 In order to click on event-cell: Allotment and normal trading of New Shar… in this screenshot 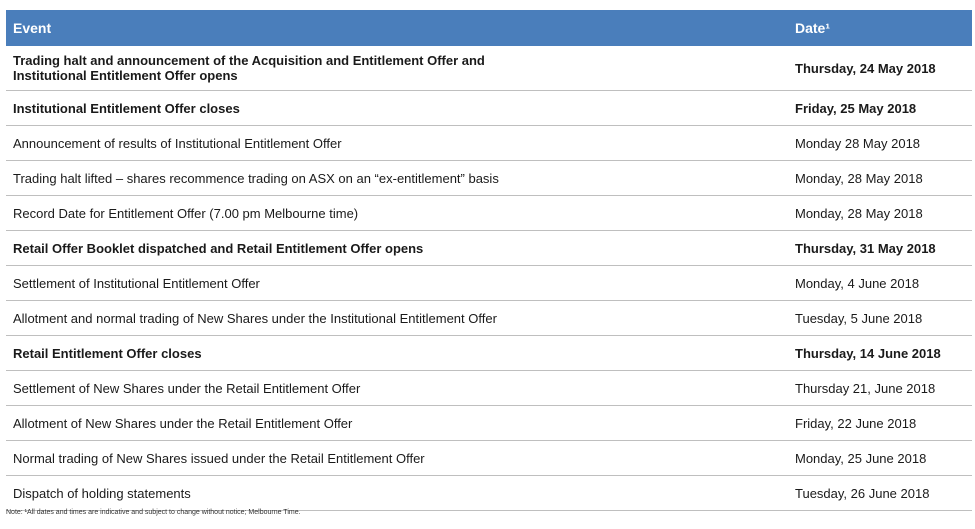, I will do `click(255, 318)`.